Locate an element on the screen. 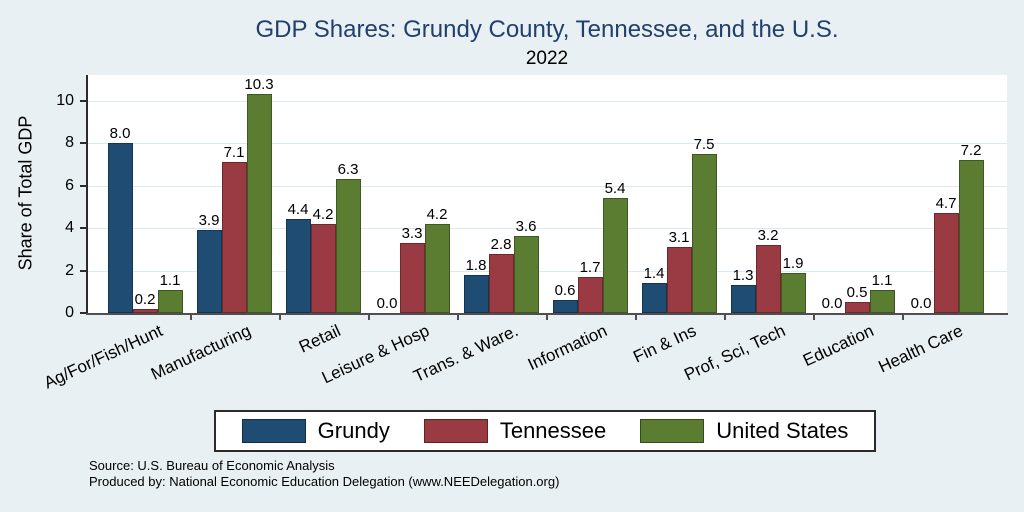  legend-item: Tennessee is located at coordinates (515, 431).